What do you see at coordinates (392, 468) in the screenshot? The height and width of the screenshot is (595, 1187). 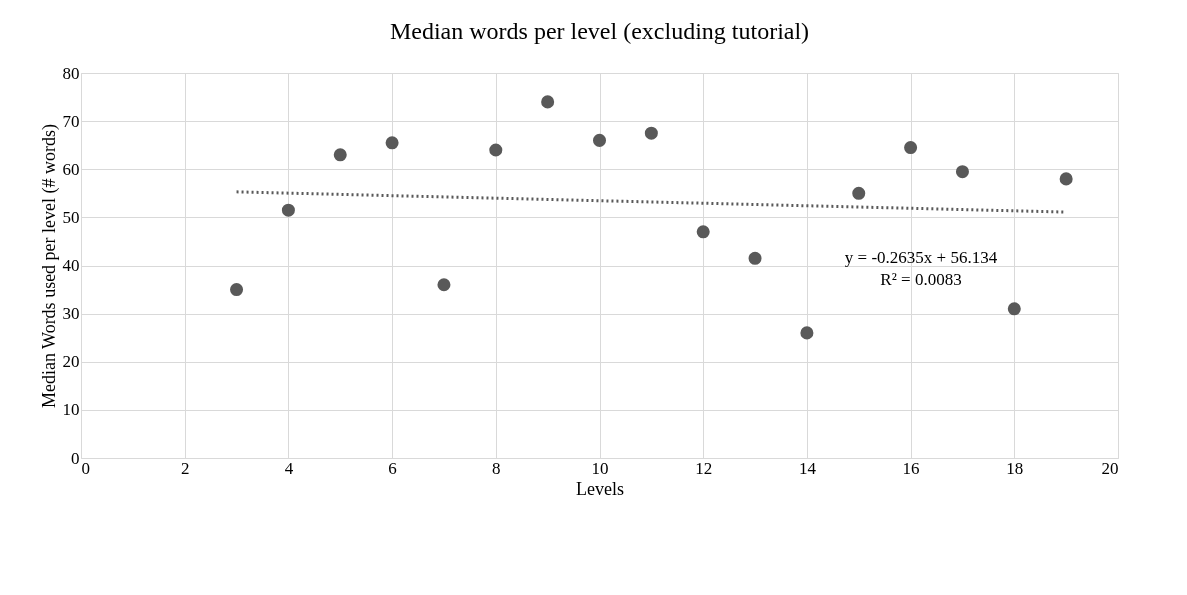 I see `x-tick-label: 6` at bounding box center [392, 468].